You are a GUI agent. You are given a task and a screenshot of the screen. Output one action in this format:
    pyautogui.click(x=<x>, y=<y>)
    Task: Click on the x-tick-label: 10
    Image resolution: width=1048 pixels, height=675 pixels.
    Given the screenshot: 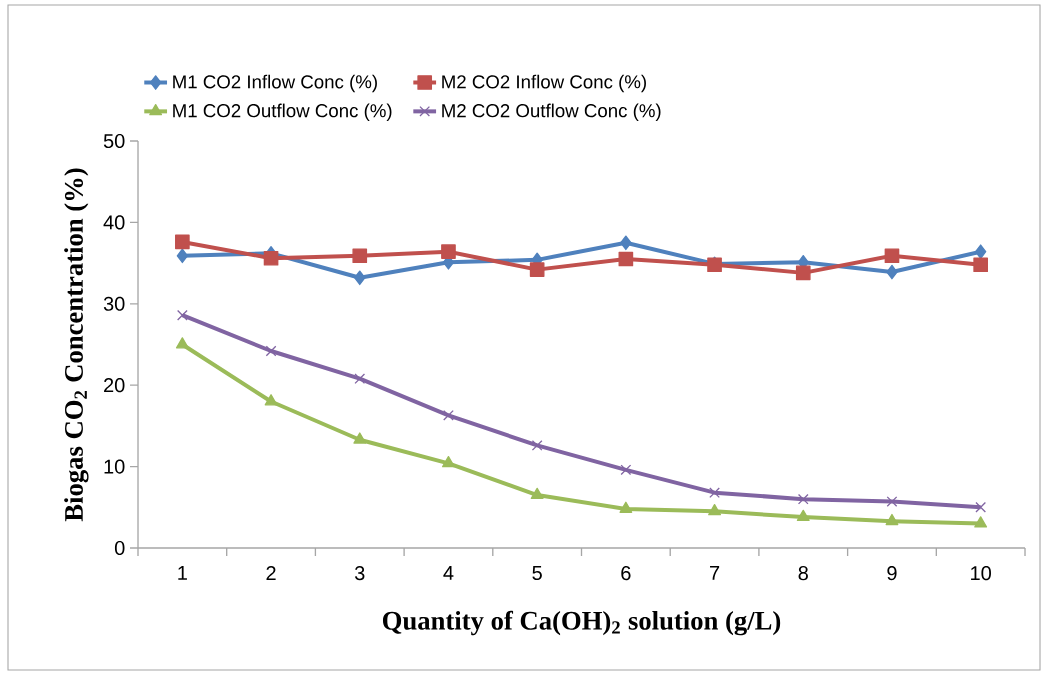 What is the action you would take?
    pyautogui.click(x=981, y=573)
    